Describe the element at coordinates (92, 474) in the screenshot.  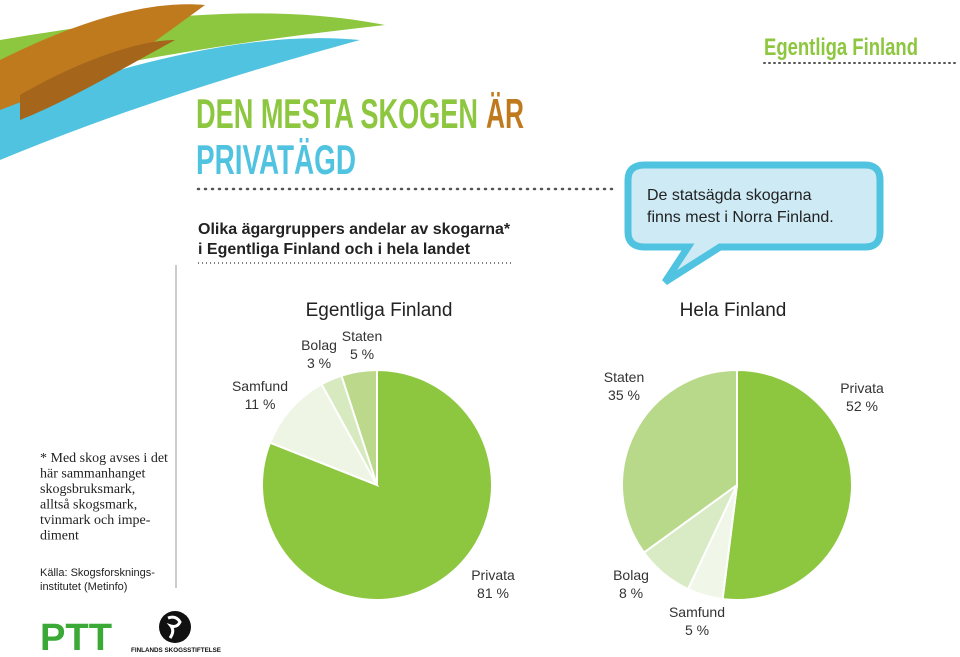
I see `footnote: här sammanhanget` at that location.